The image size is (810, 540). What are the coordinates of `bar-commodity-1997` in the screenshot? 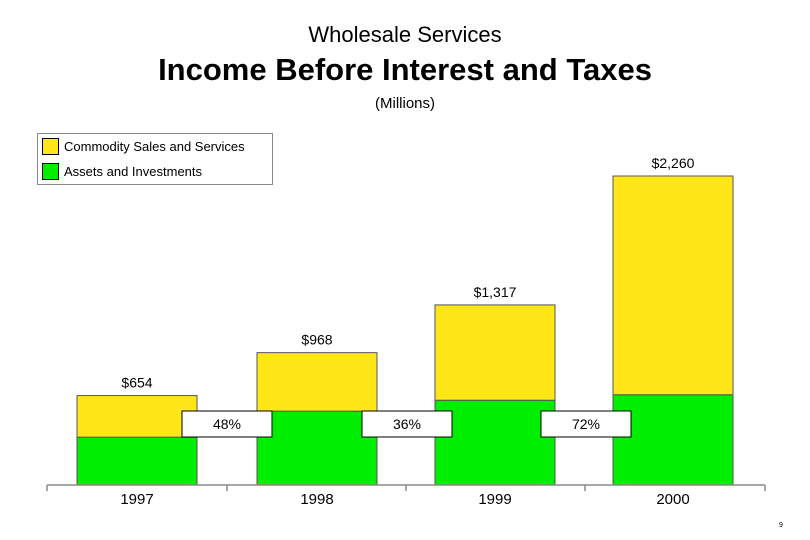 It's located at (137, 416).